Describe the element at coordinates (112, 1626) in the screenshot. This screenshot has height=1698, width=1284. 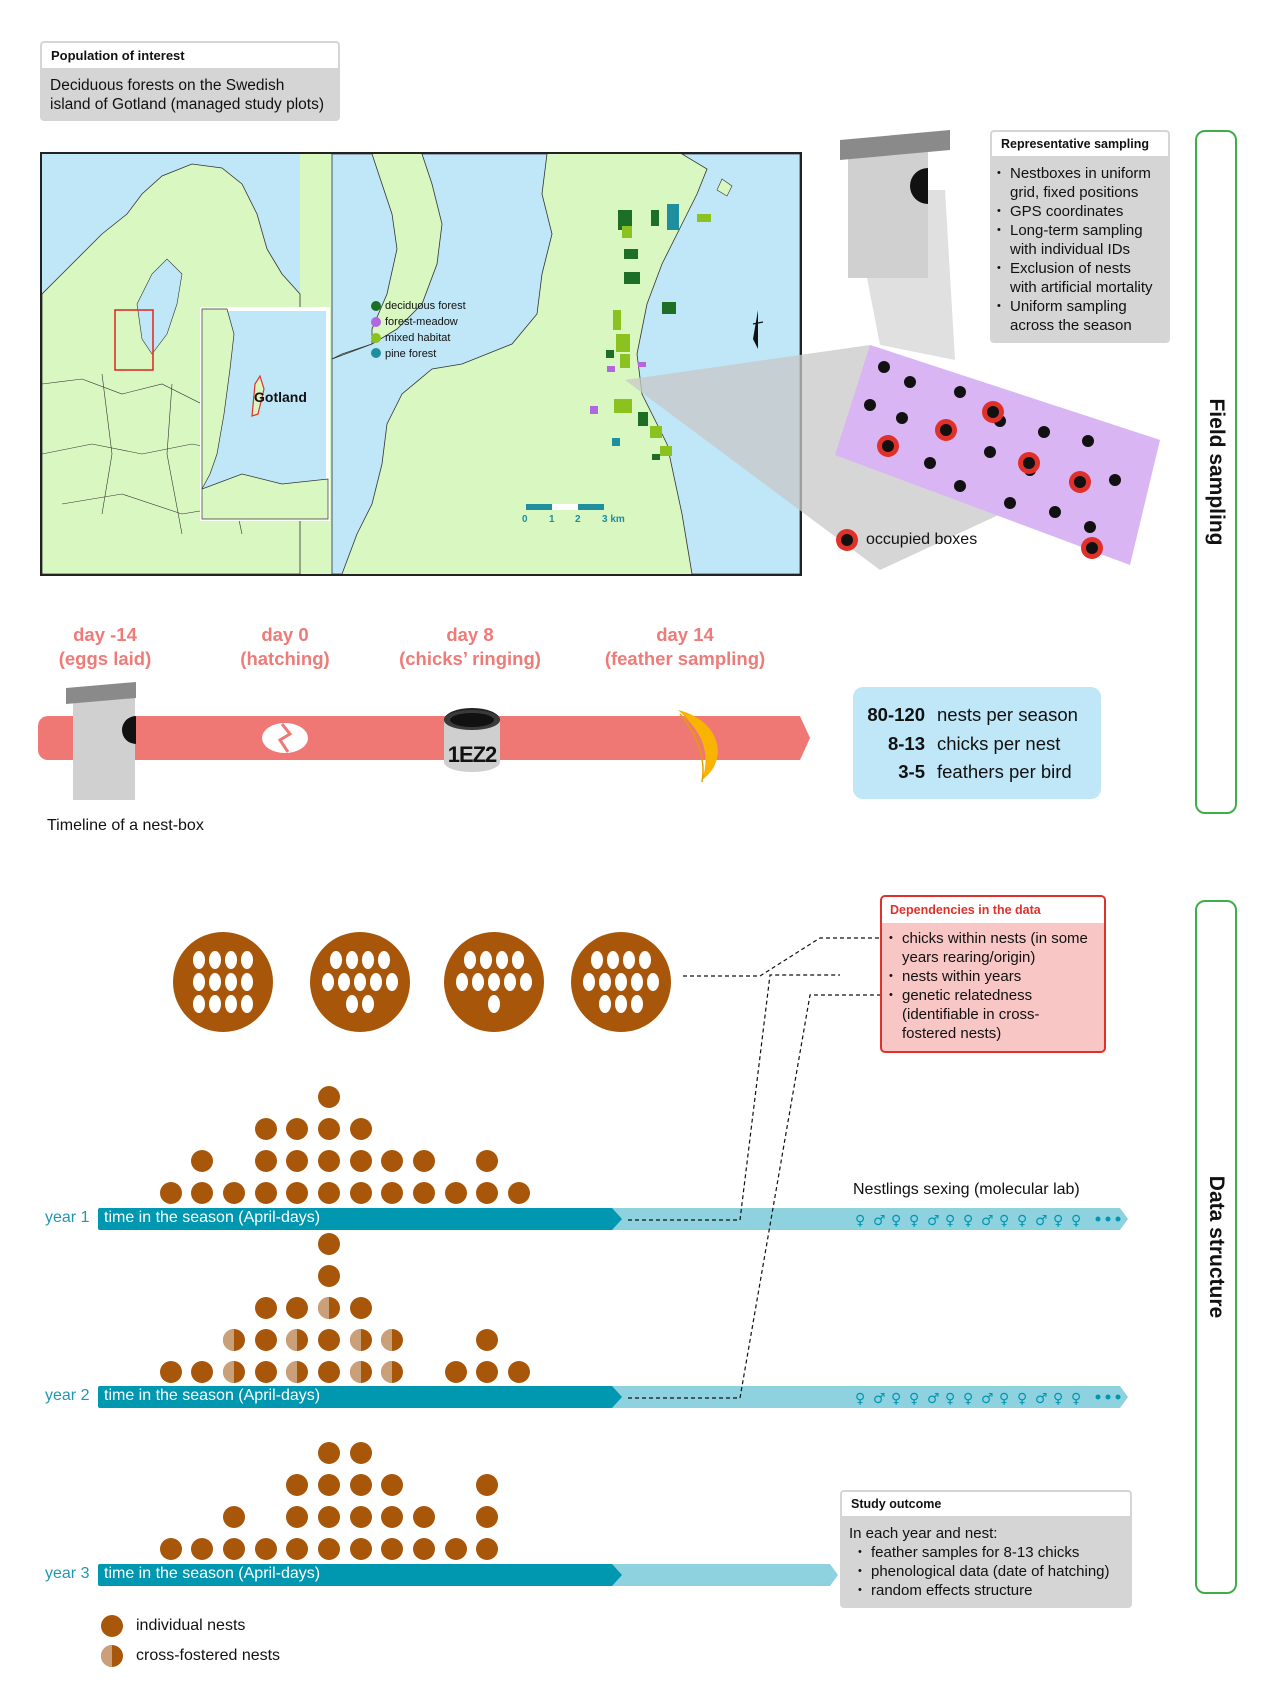
I see `legend-individual-dot` at that location.